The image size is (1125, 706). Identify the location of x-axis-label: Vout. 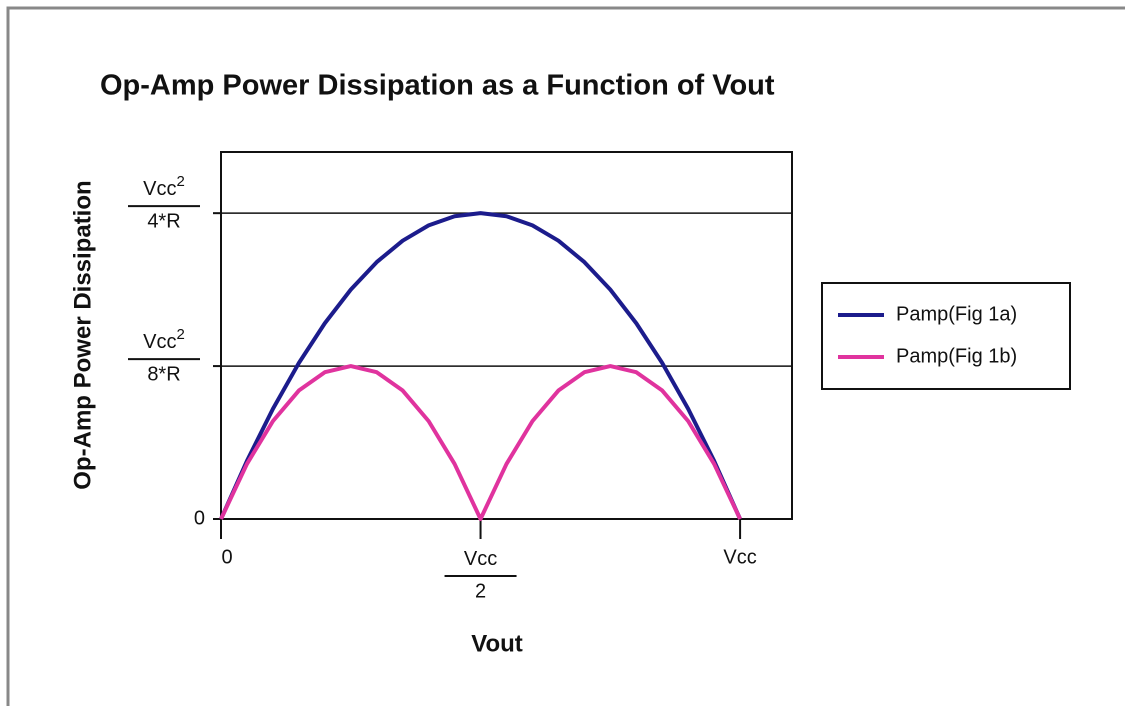
(497, 643).